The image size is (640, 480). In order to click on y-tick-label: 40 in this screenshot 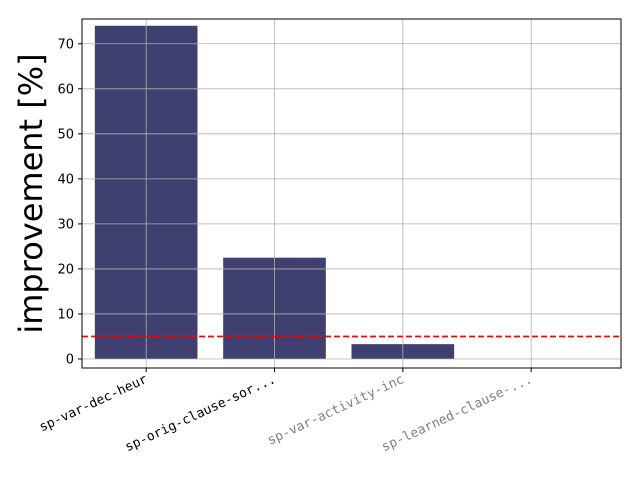, I will do `click(65, 179)`.